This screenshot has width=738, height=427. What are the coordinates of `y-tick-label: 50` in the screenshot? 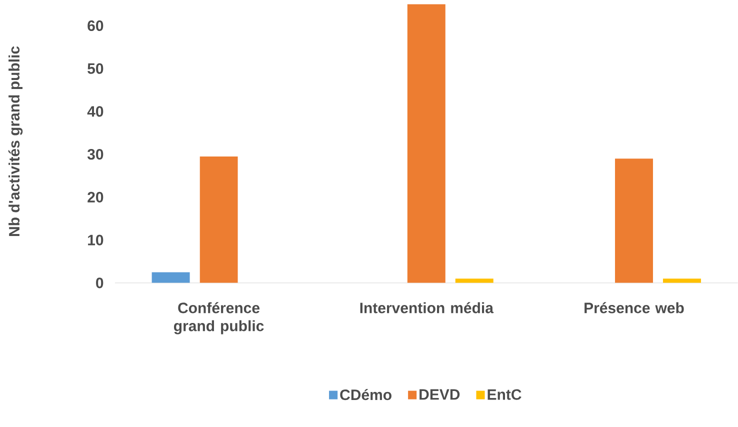 It's located at (96, 68).